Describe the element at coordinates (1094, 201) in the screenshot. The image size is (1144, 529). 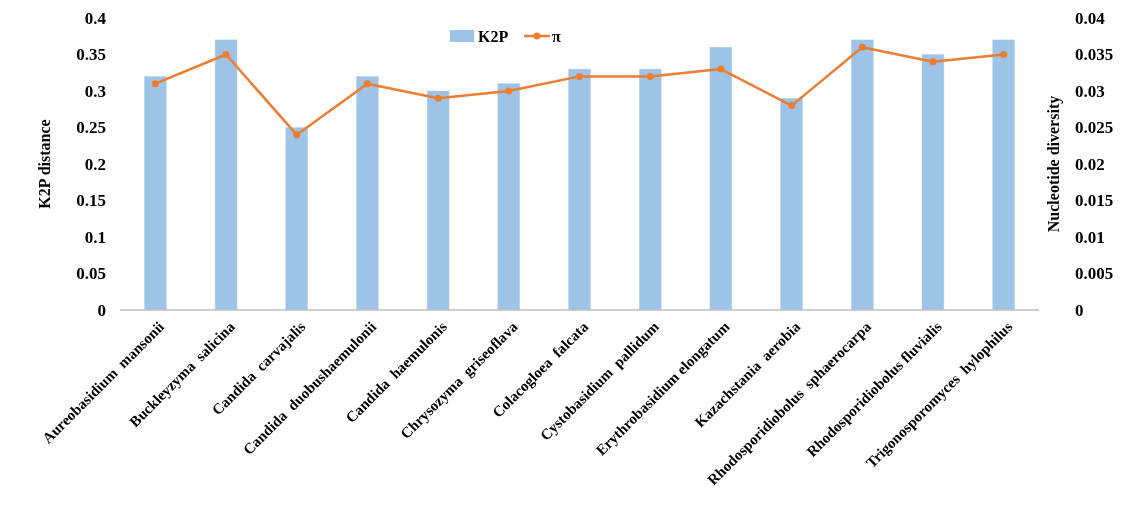
I see `y2-tick-label: 0.015` at that location.